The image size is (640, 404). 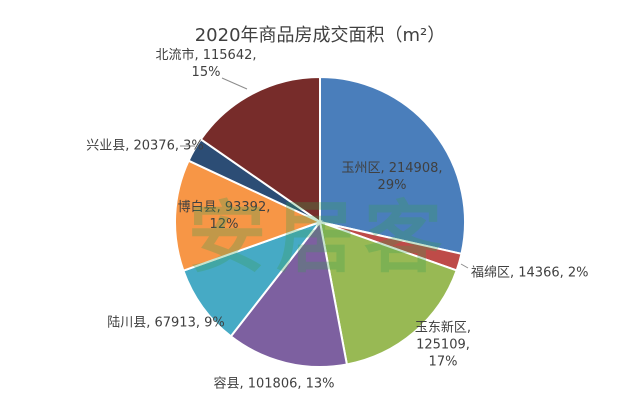 What do you see at coordinates (206, 72) in the screenshot?
I see `data-label: 15%` at bounding box center [206, 72].